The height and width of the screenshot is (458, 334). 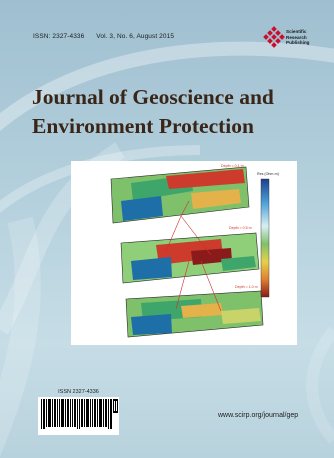 What do you see at coordinates (274, 37) in the screenshot?
I see `scirp-diamond-icon` at bounding box center [274, 37].